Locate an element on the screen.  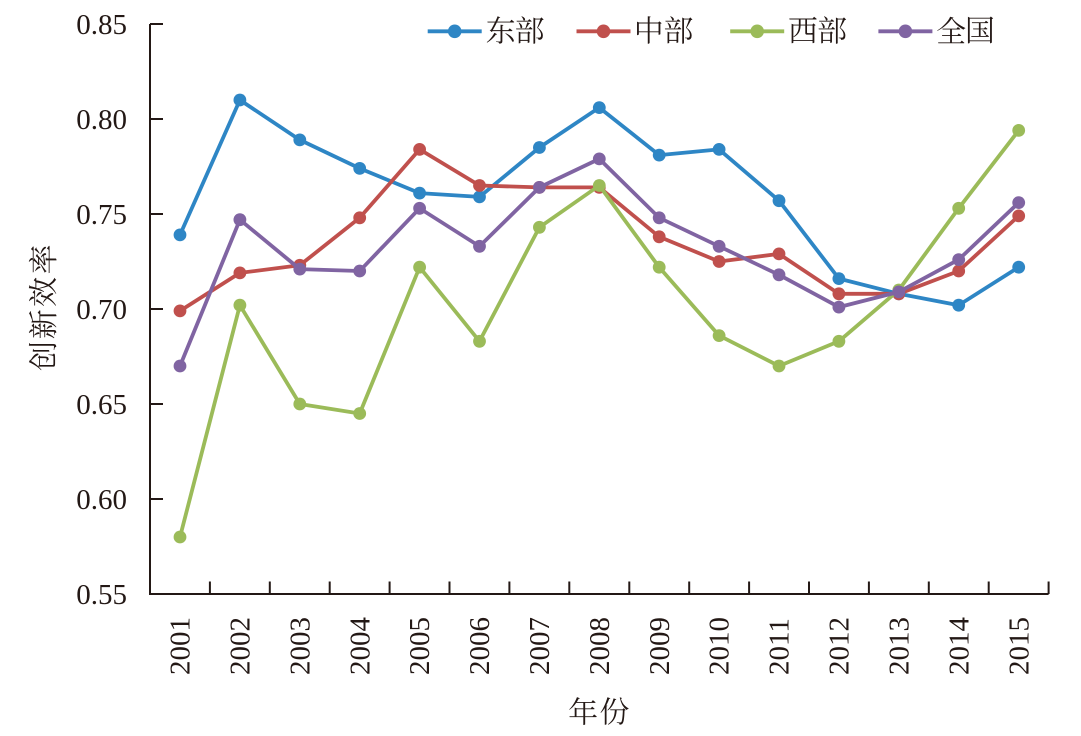
svg-text: 2002 is located at coordinates (241, 646).